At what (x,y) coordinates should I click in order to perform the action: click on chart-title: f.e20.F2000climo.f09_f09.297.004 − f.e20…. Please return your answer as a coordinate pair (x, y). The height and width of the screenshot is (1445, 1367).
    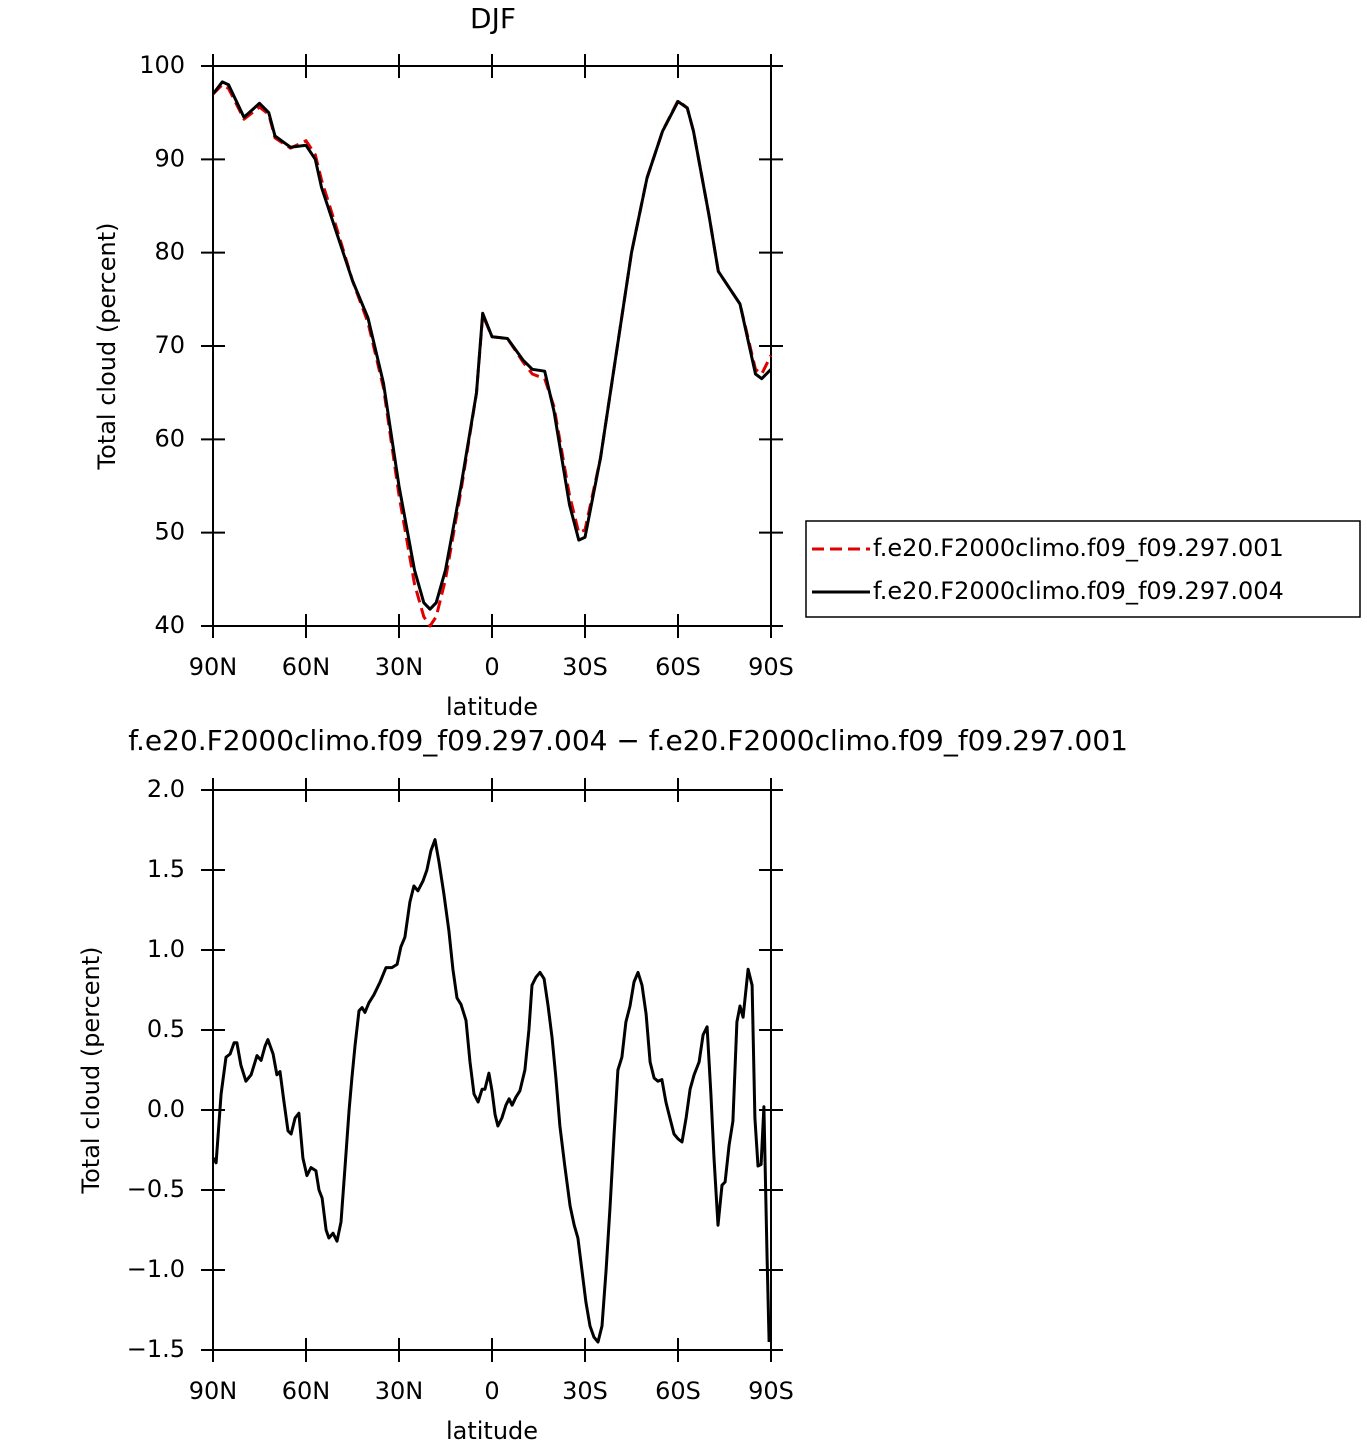
    Looking at the image, I should click on (628, 740).